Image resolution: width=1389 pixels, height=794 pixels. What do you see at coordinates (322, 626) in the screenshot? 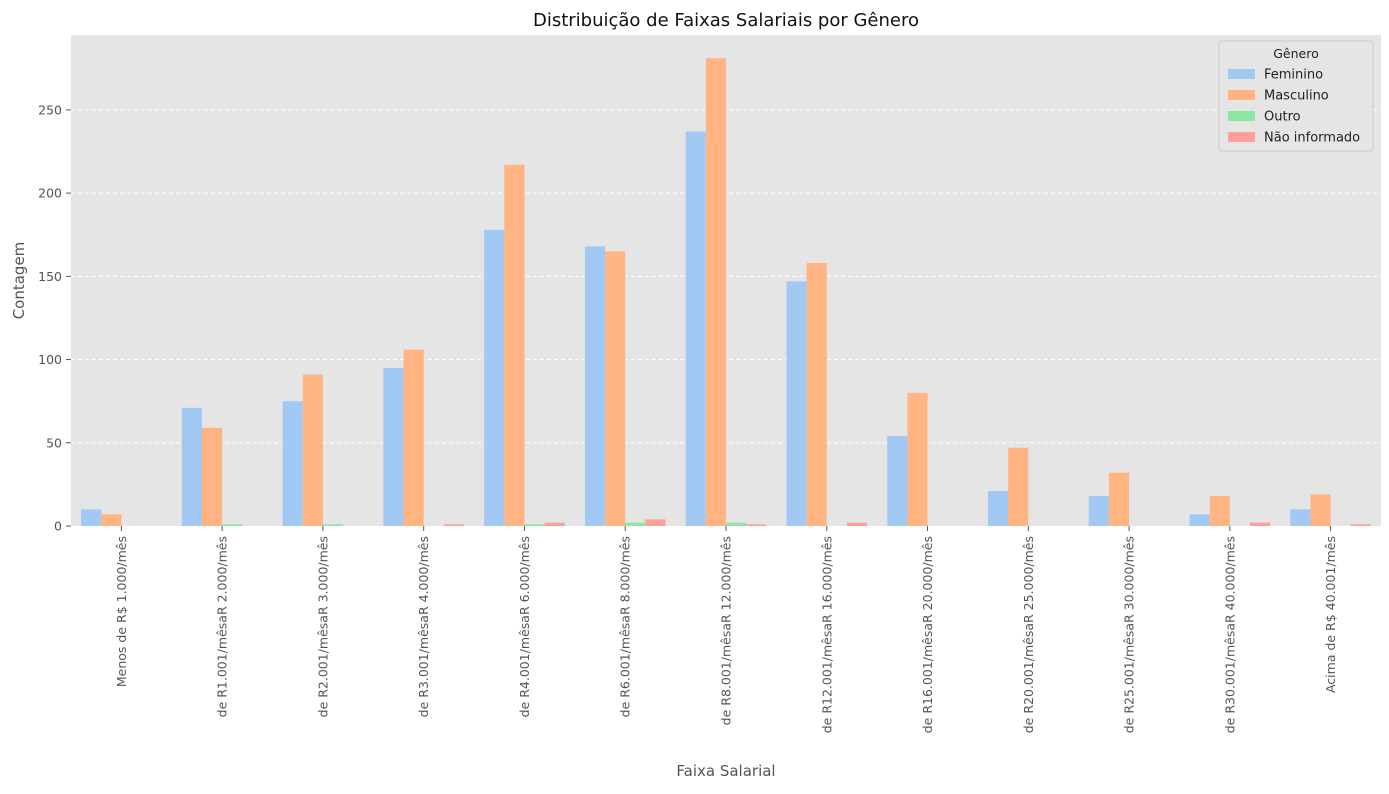
I see `x-tick-label: de R2.001/mêsaR 3.000/mês` at bounding box center [322, 626].